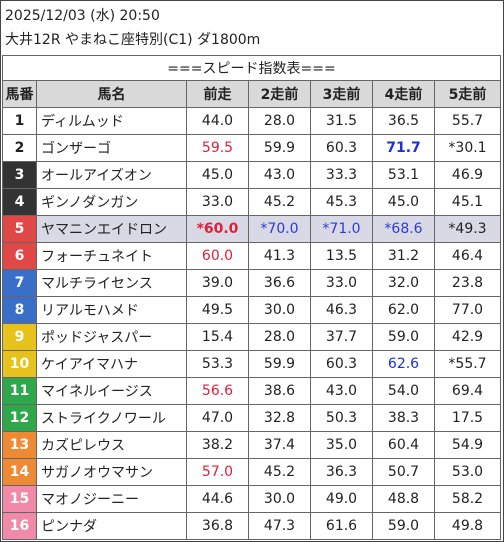  I want to click on speed-value-2: 36.6, so click(279, 283).